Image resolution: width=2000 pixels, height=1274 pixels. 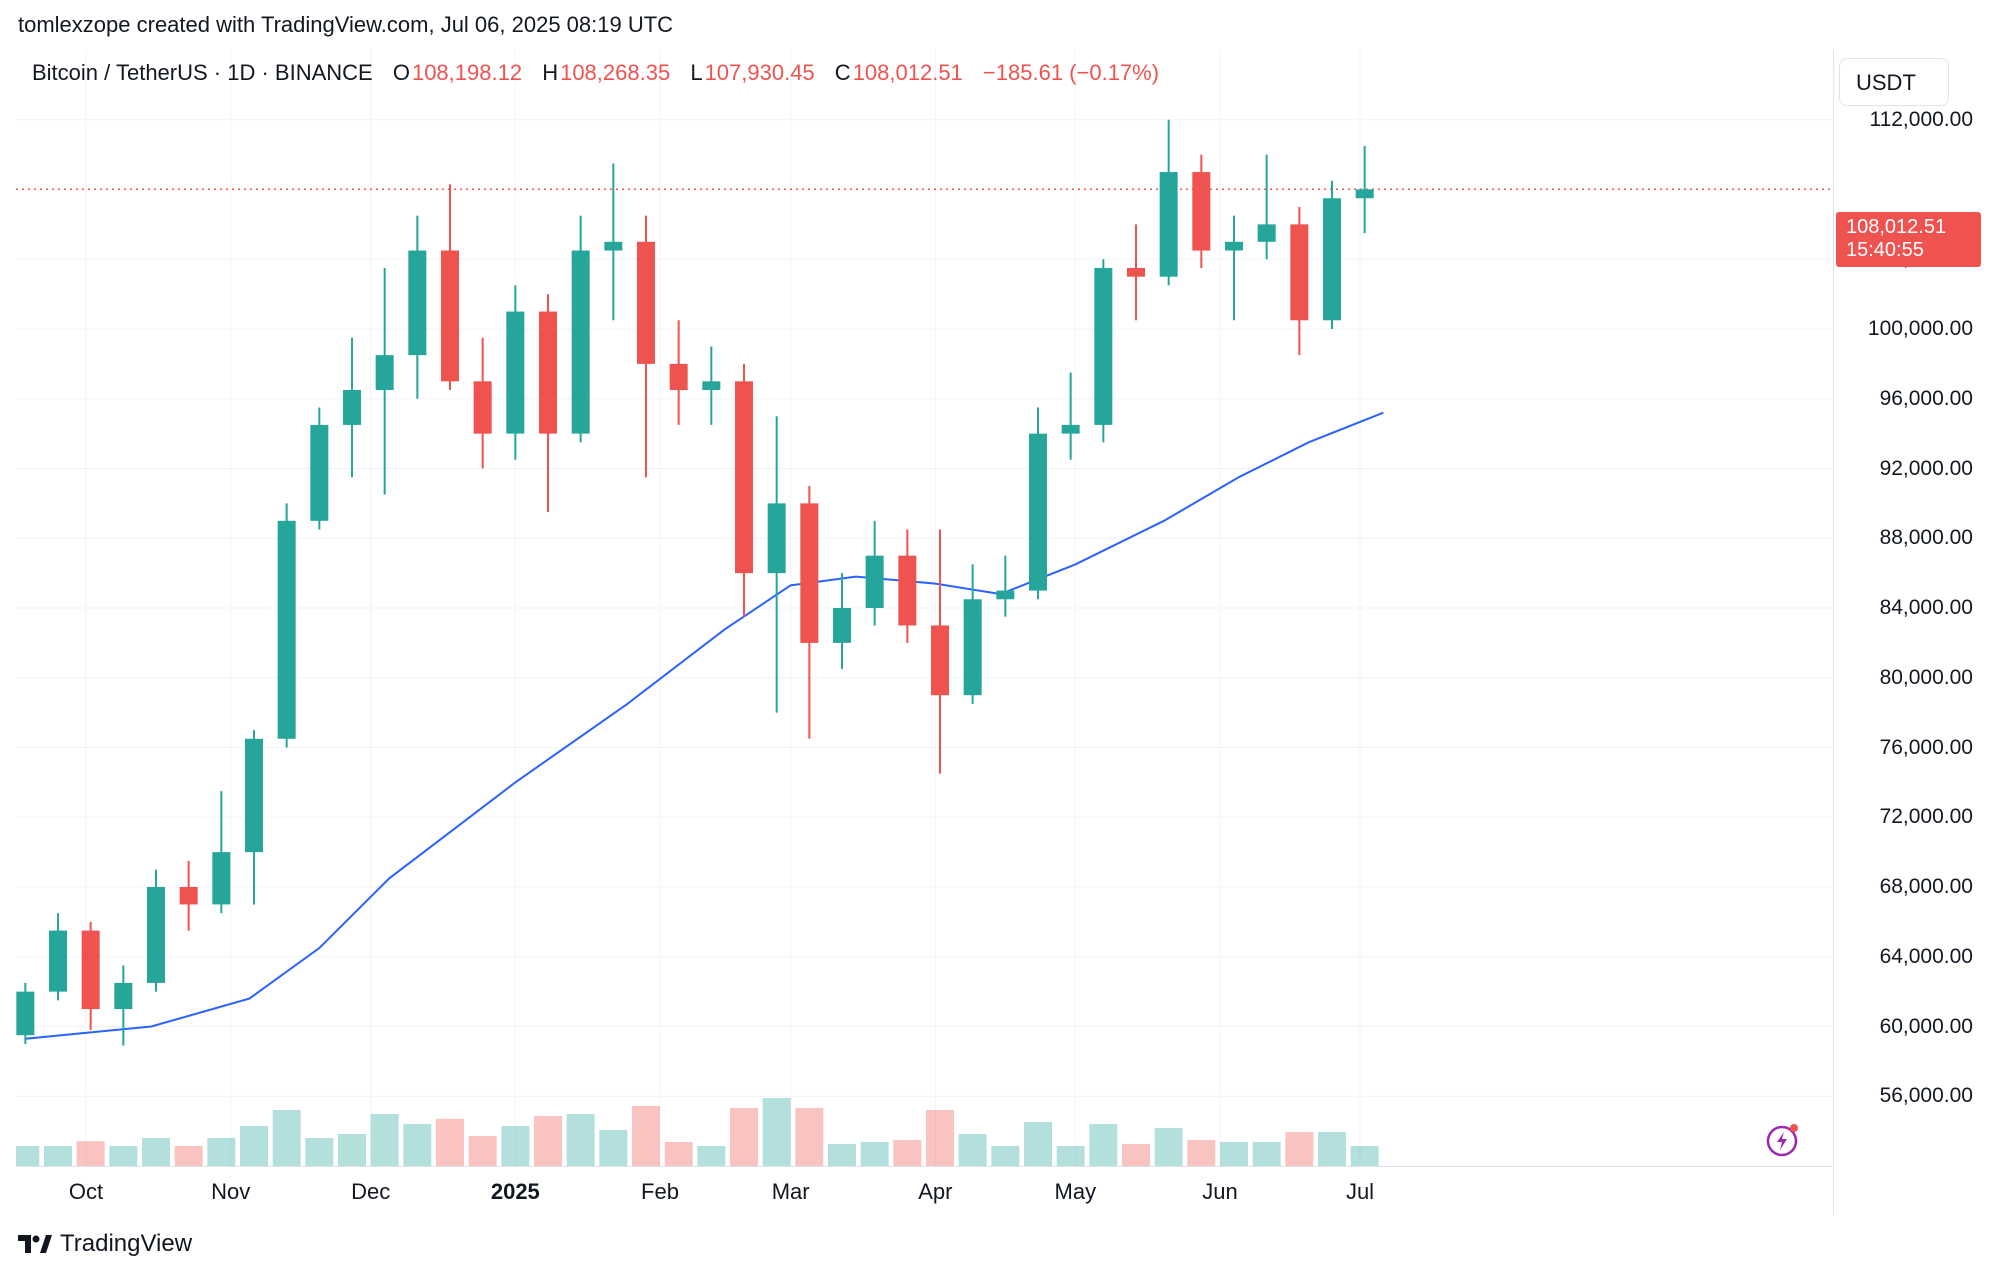 I want to click on time-axis: Oct Nov Dec 2025 Feb Mar Apr May Jun Jul, so click(x=924, y=1190).